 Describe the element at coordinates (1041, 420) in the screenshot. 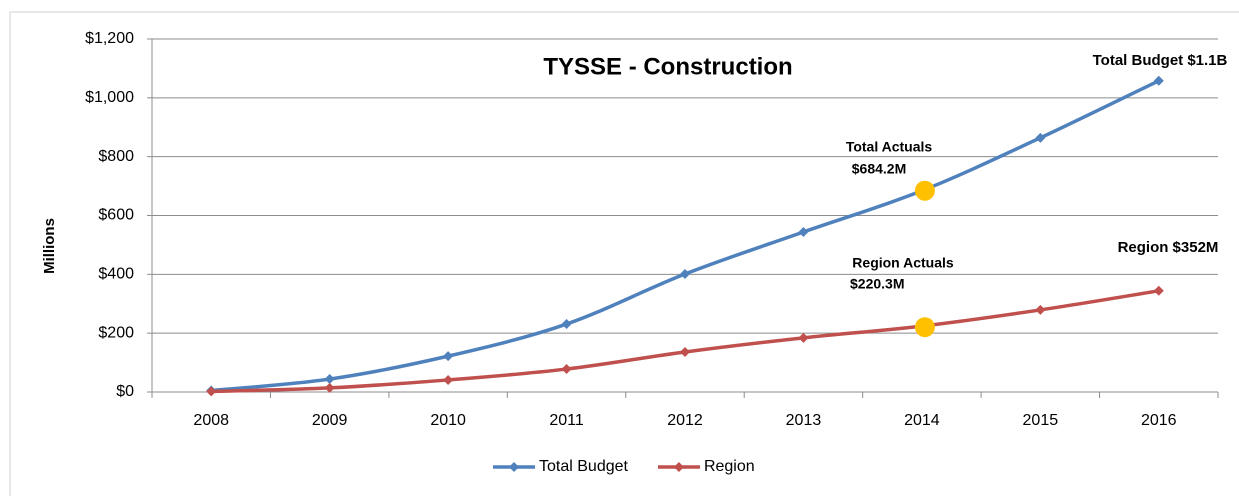

I see `x-tick-label: 2015` at that location.